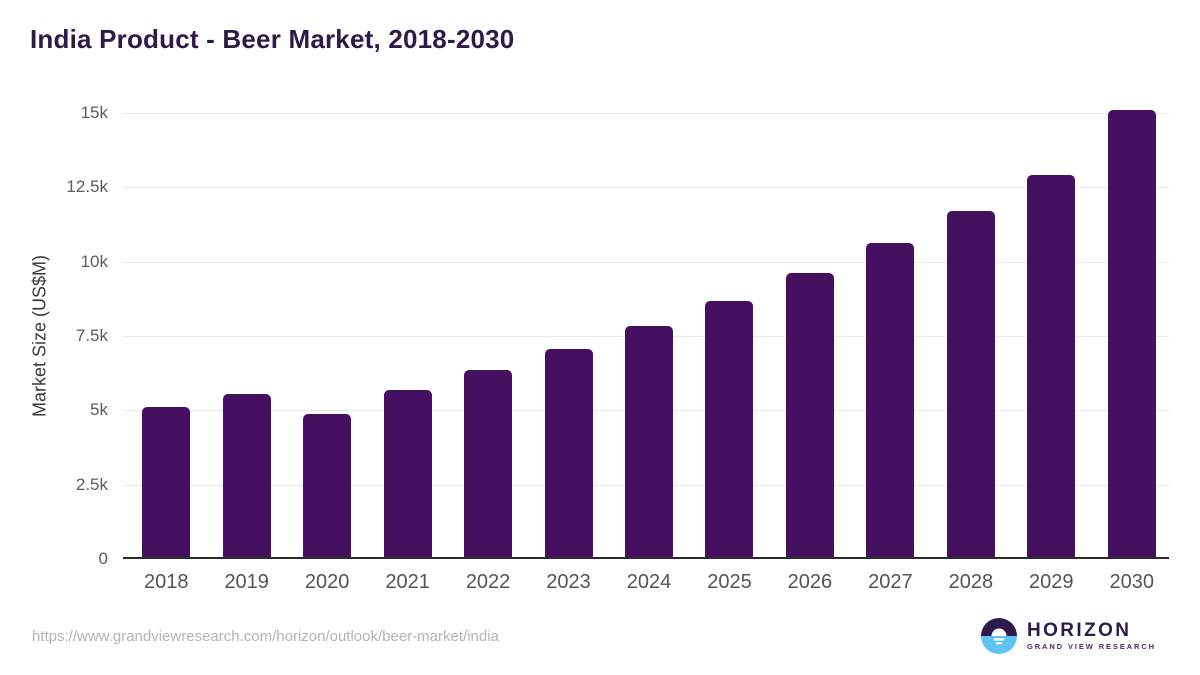 The width and height of the screenshot is (1200, 675). What do you see at coordinates (568, 452) in the screenshot?
I see `bar-2023` at bounding box center [568, 452].